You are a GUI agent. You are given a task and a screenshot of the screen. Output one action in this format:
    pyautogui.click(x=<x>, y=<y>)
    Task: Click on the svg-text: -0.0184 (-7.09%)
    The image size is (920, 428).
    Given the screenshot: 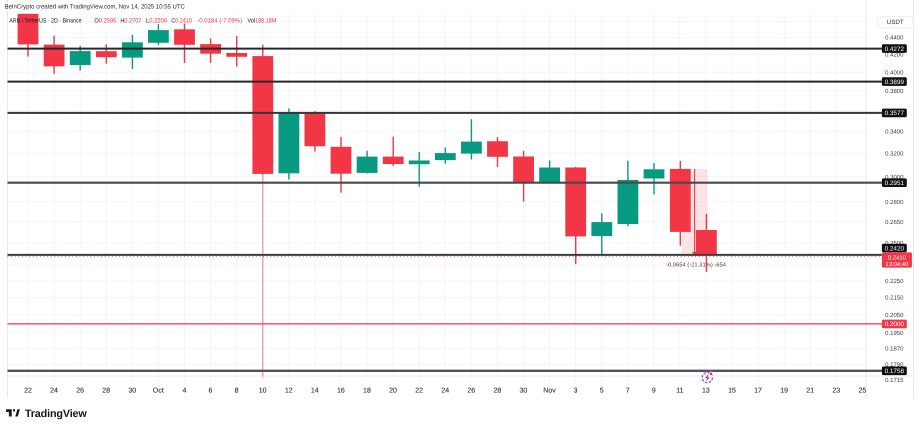 What is the action you would take?
    pyautogui.click(x=219, y=21)
    